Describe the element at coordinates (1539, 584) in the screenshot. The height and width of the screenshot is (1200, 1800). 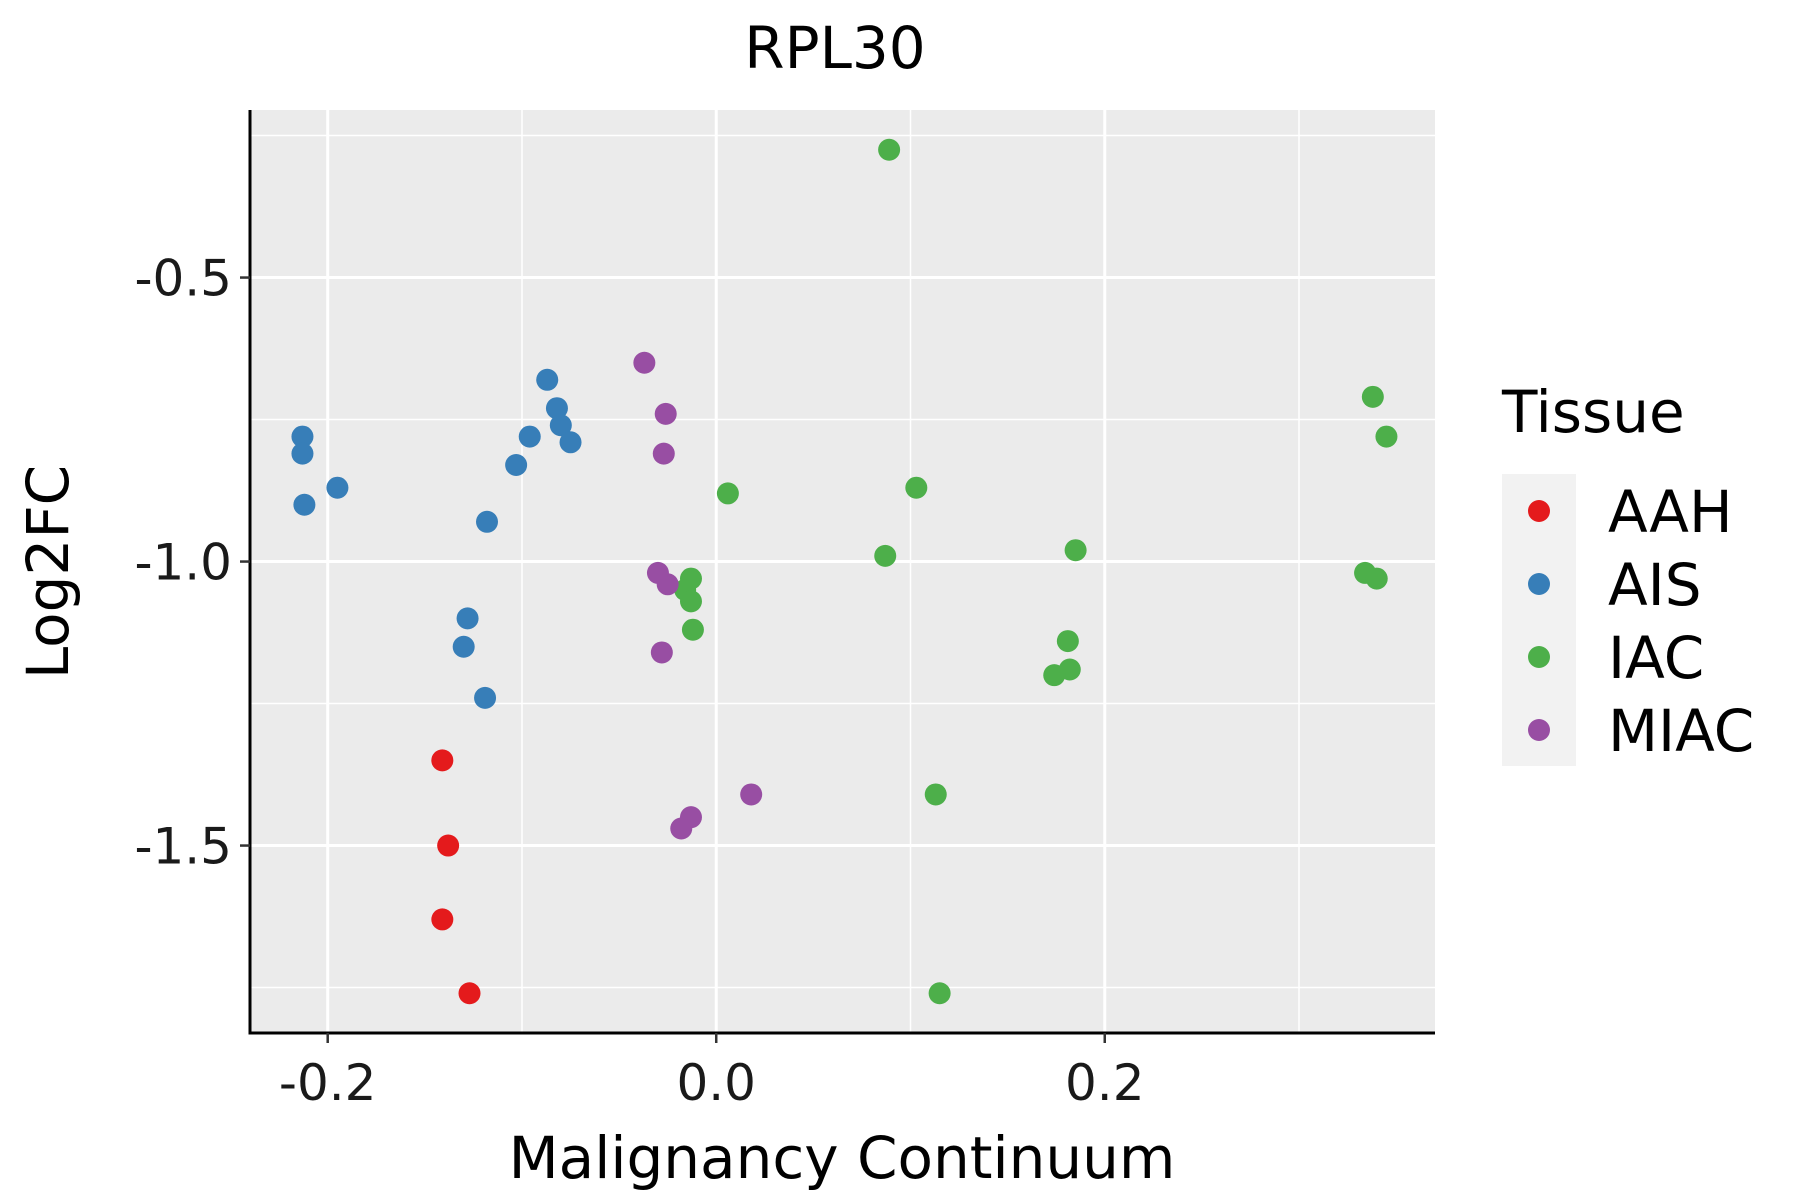
I see `legend-key-ais` at that location.